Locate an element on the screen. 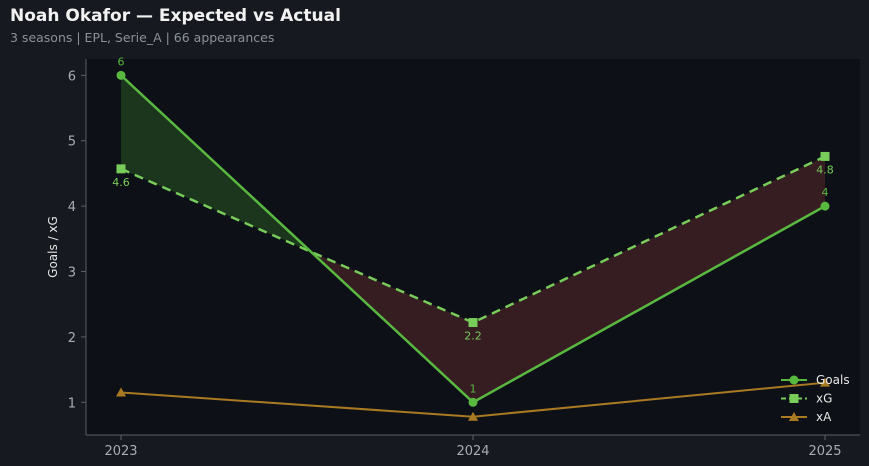 This screenshot has width=869, height=466. y-tick-label: 2 is located at coordinates (72, 338).